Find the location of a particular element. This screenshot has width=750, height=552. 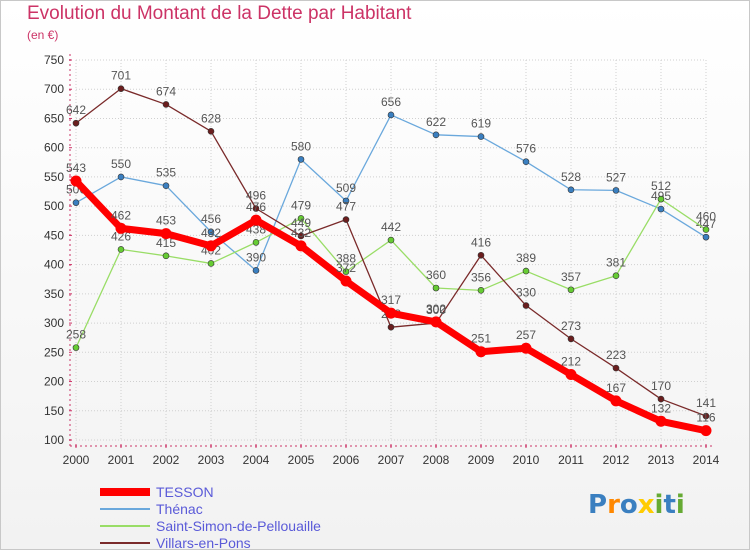

data-label: 167 is located at coordinates (616, 388).